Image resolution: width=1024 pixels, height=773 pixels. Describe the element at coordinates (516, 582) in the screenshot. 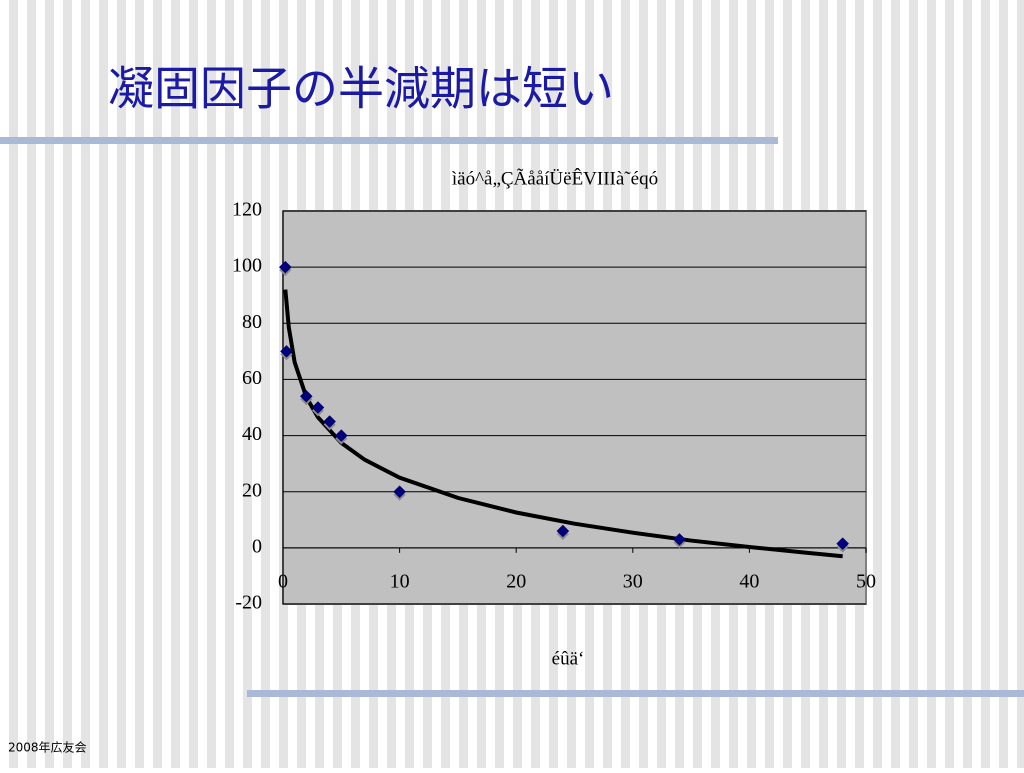

I see `x-tick-label: 20` at that location.